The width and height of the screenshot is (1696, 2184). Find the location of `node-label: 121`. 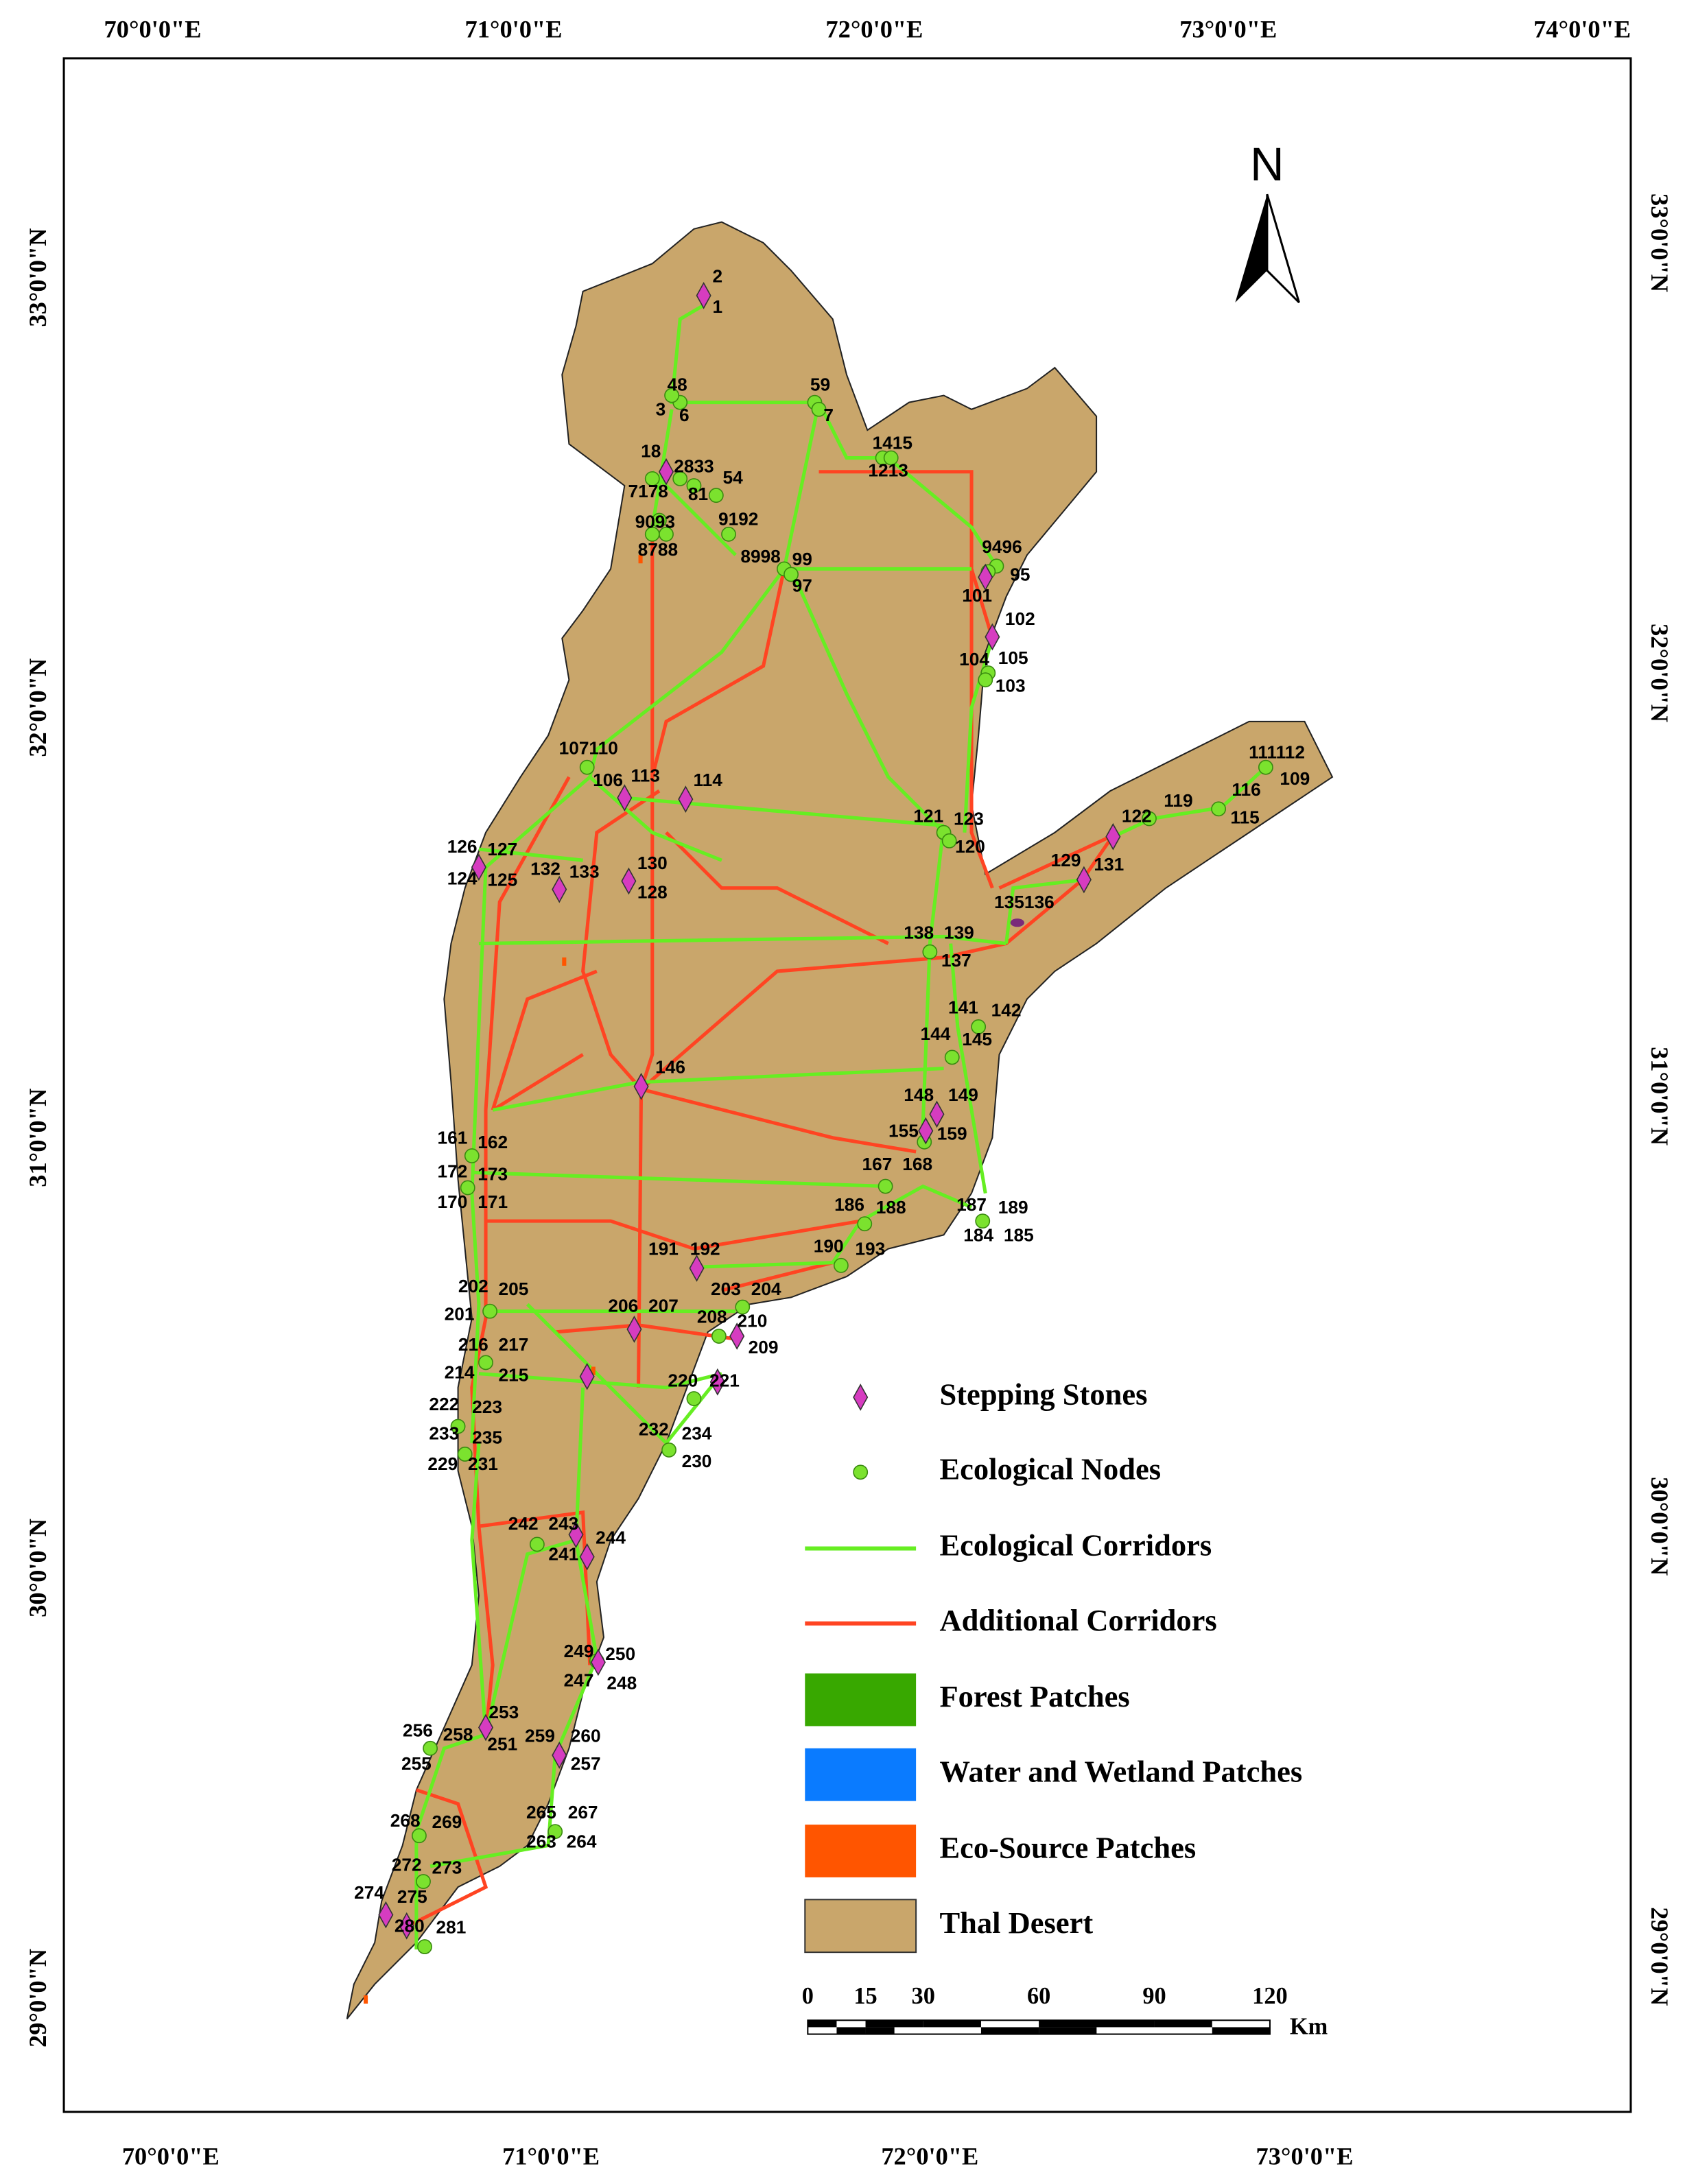

node-label: 121 is located at coordinates (928, 815).